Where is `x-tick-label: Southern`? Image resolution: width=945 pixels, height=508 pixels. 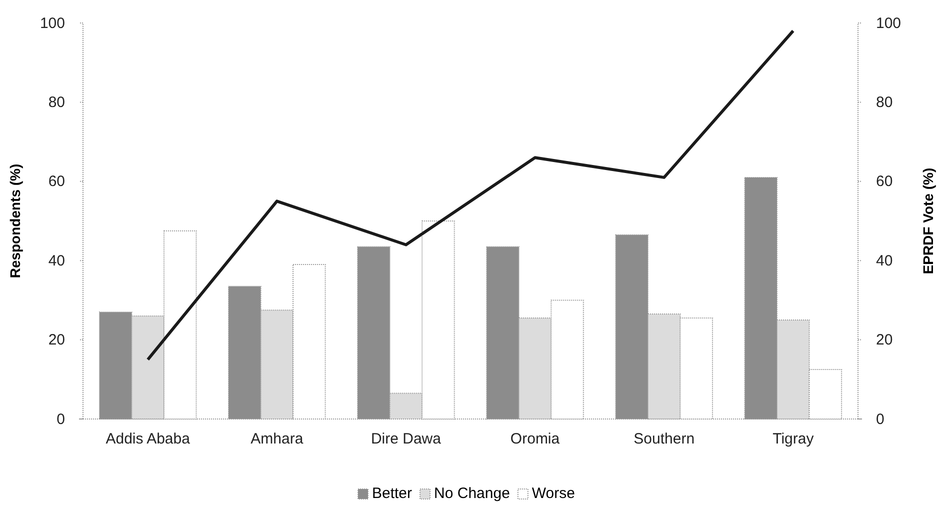 x-tick-label: Southern is located at coordinates (664, 439).